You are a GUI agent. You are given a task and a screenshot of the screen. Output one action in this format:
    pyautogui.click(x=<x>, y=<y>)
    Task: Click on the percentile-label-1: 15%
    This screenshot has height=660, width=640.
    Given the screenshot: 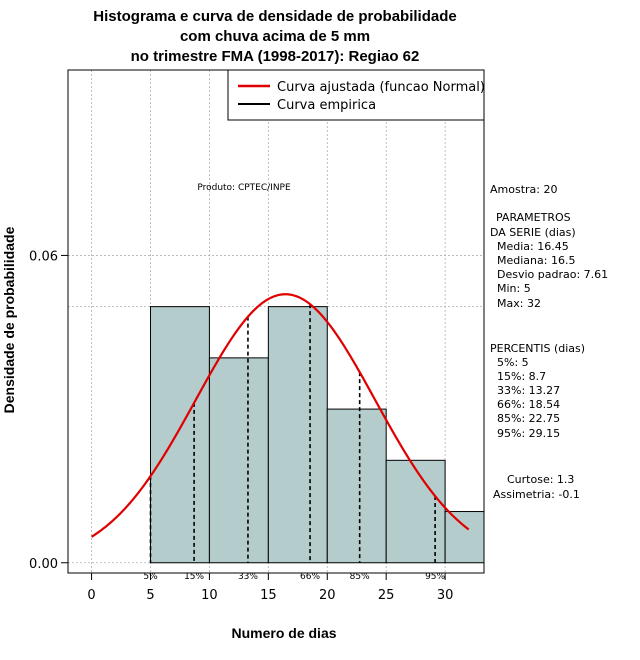 What is the action you would take?
    pyautogui.click(x=194, y=577)
    